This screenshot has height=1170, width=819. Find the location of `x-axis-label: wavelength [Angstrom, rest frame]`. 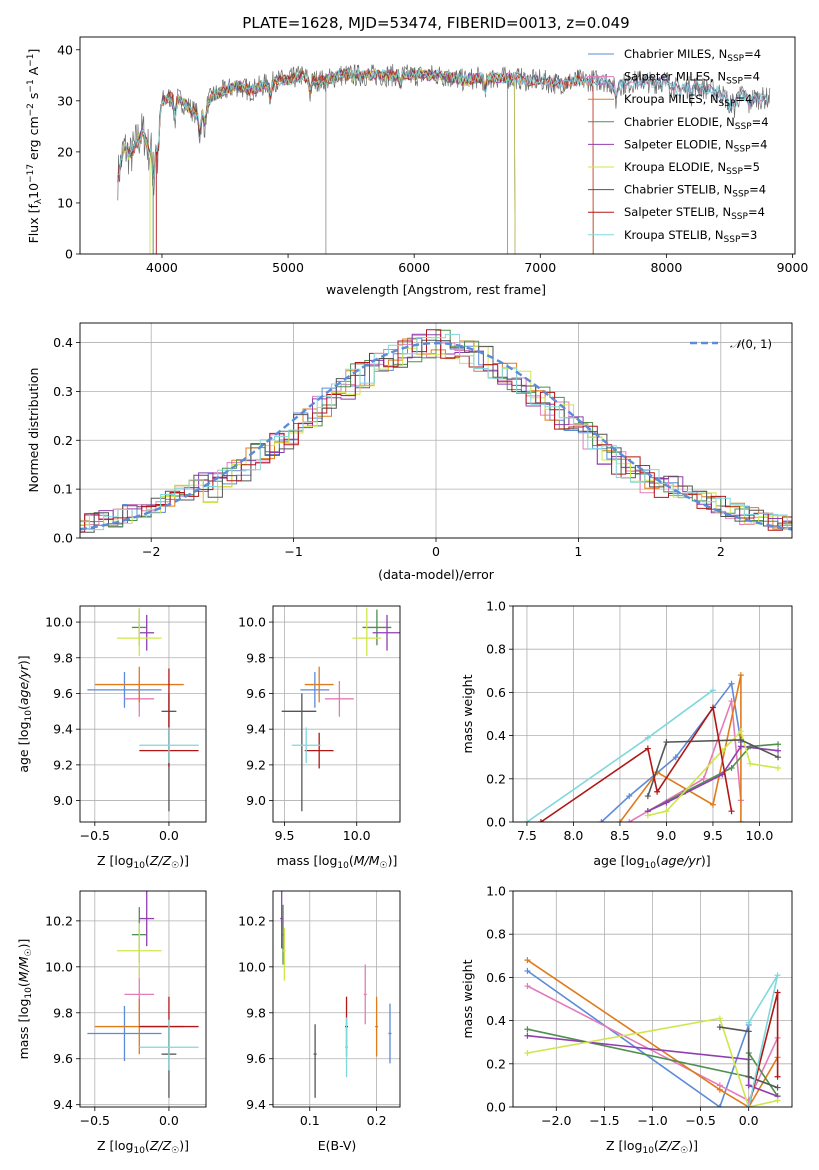

x-axis-label: wavelength [Angstrom, rest frame] is located at coordinates (436, 289).